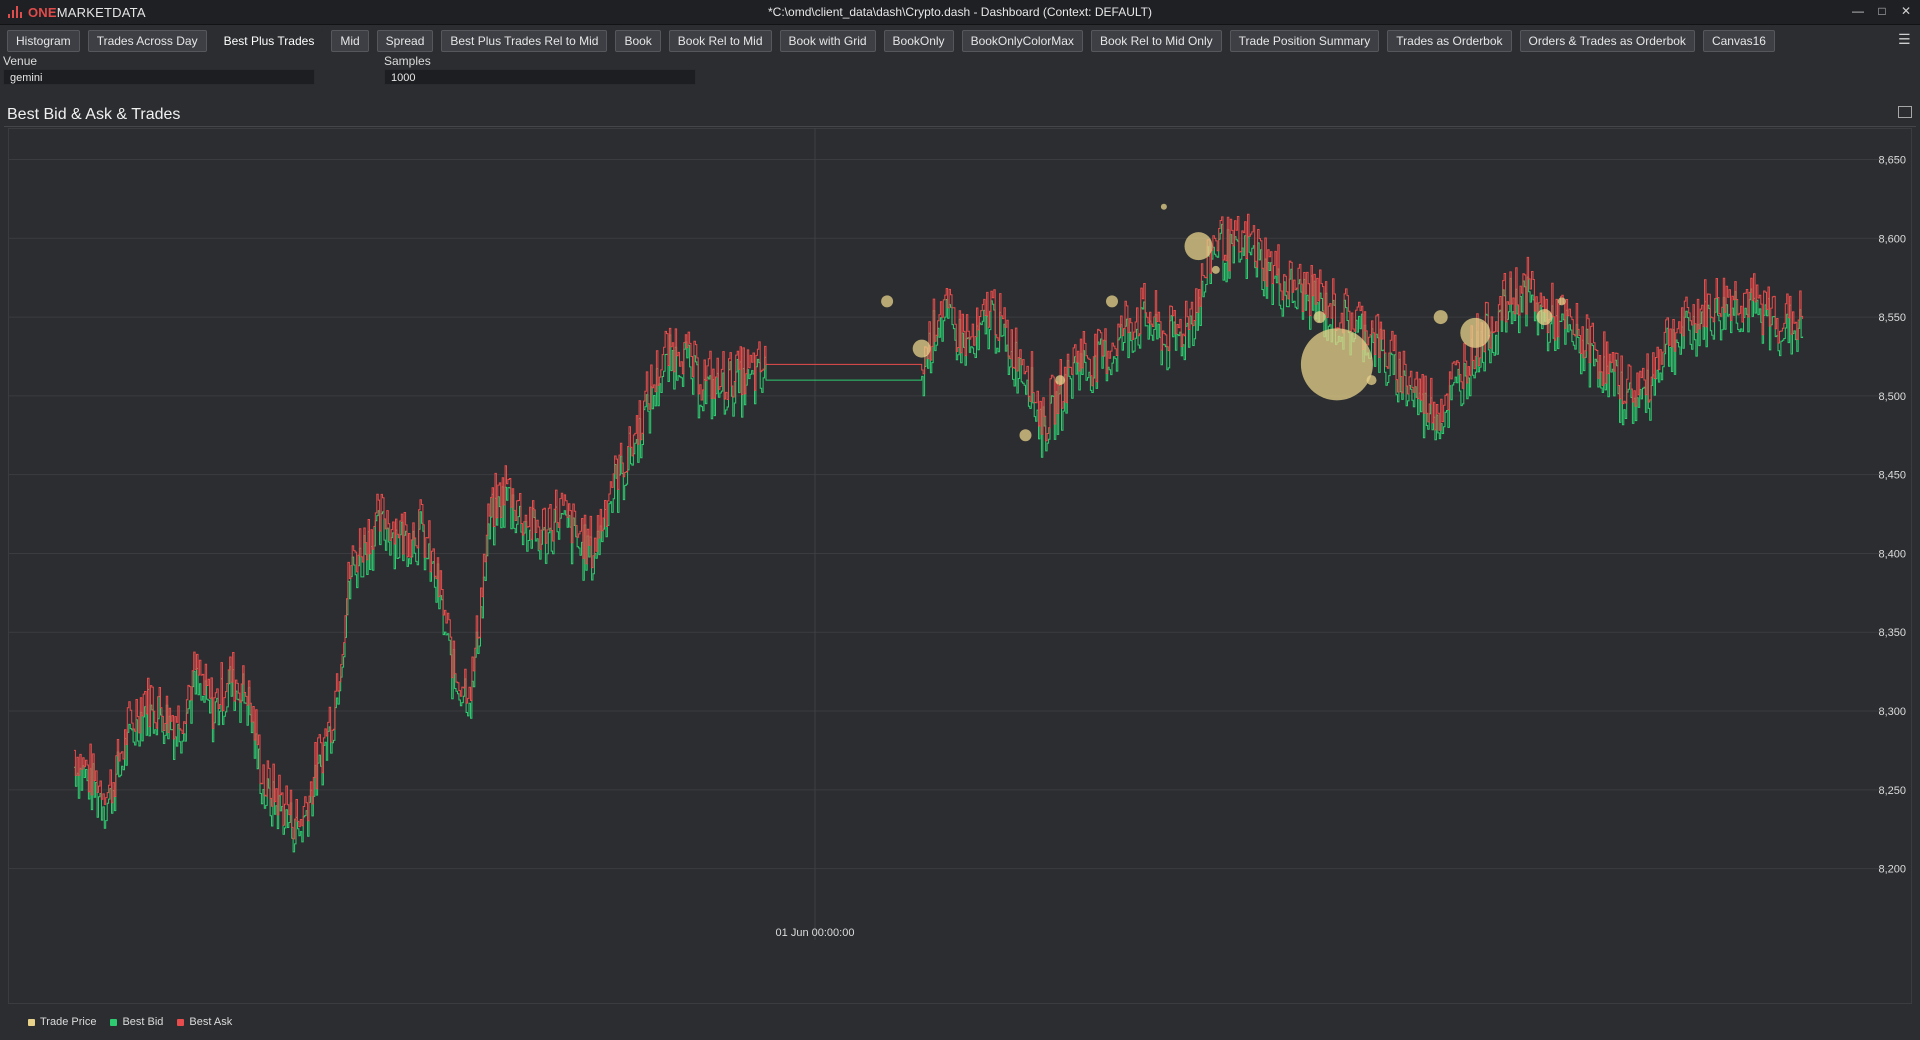 Image resolution: width=1920 pixels, height=1040 pixels. I want to click on legend-ask-label: Best Ask, so click(211, 1022).